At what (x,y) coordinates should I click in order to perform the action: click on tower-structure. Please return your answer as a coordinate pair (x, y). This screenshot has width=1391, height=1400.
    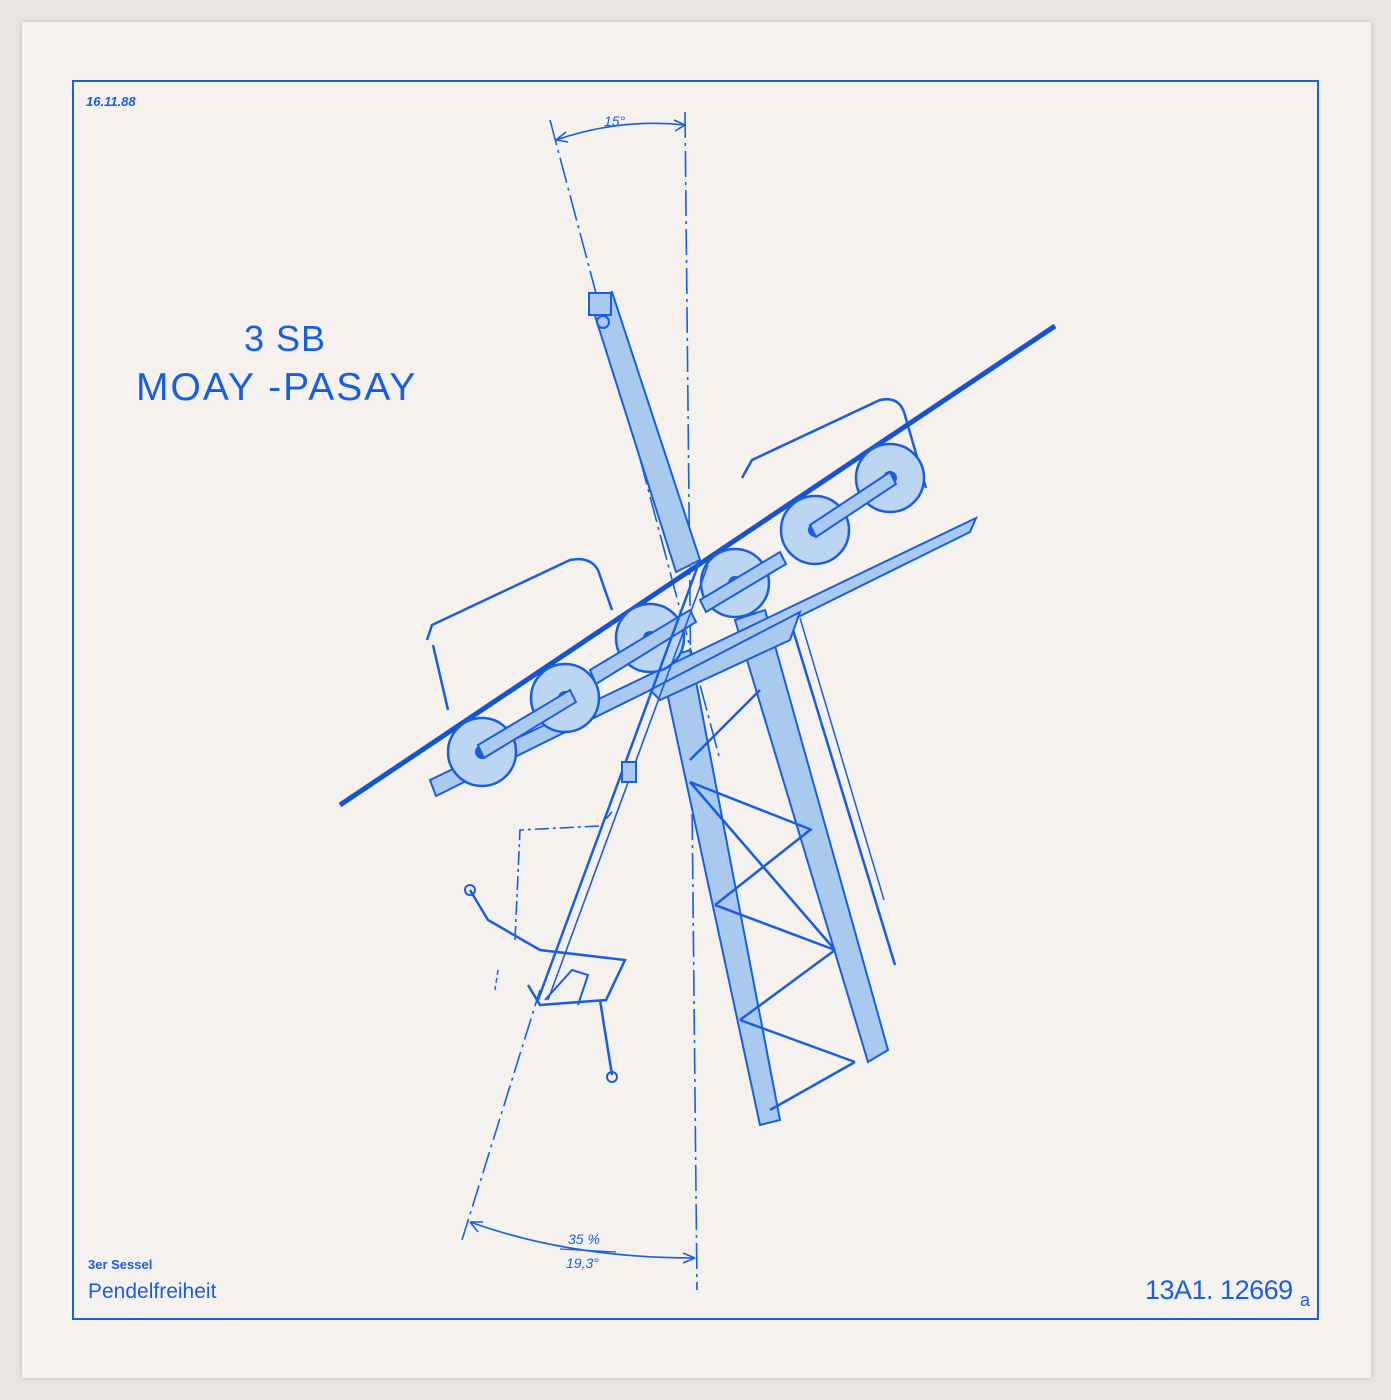
    Looking at the image, I should click on (739, 708).